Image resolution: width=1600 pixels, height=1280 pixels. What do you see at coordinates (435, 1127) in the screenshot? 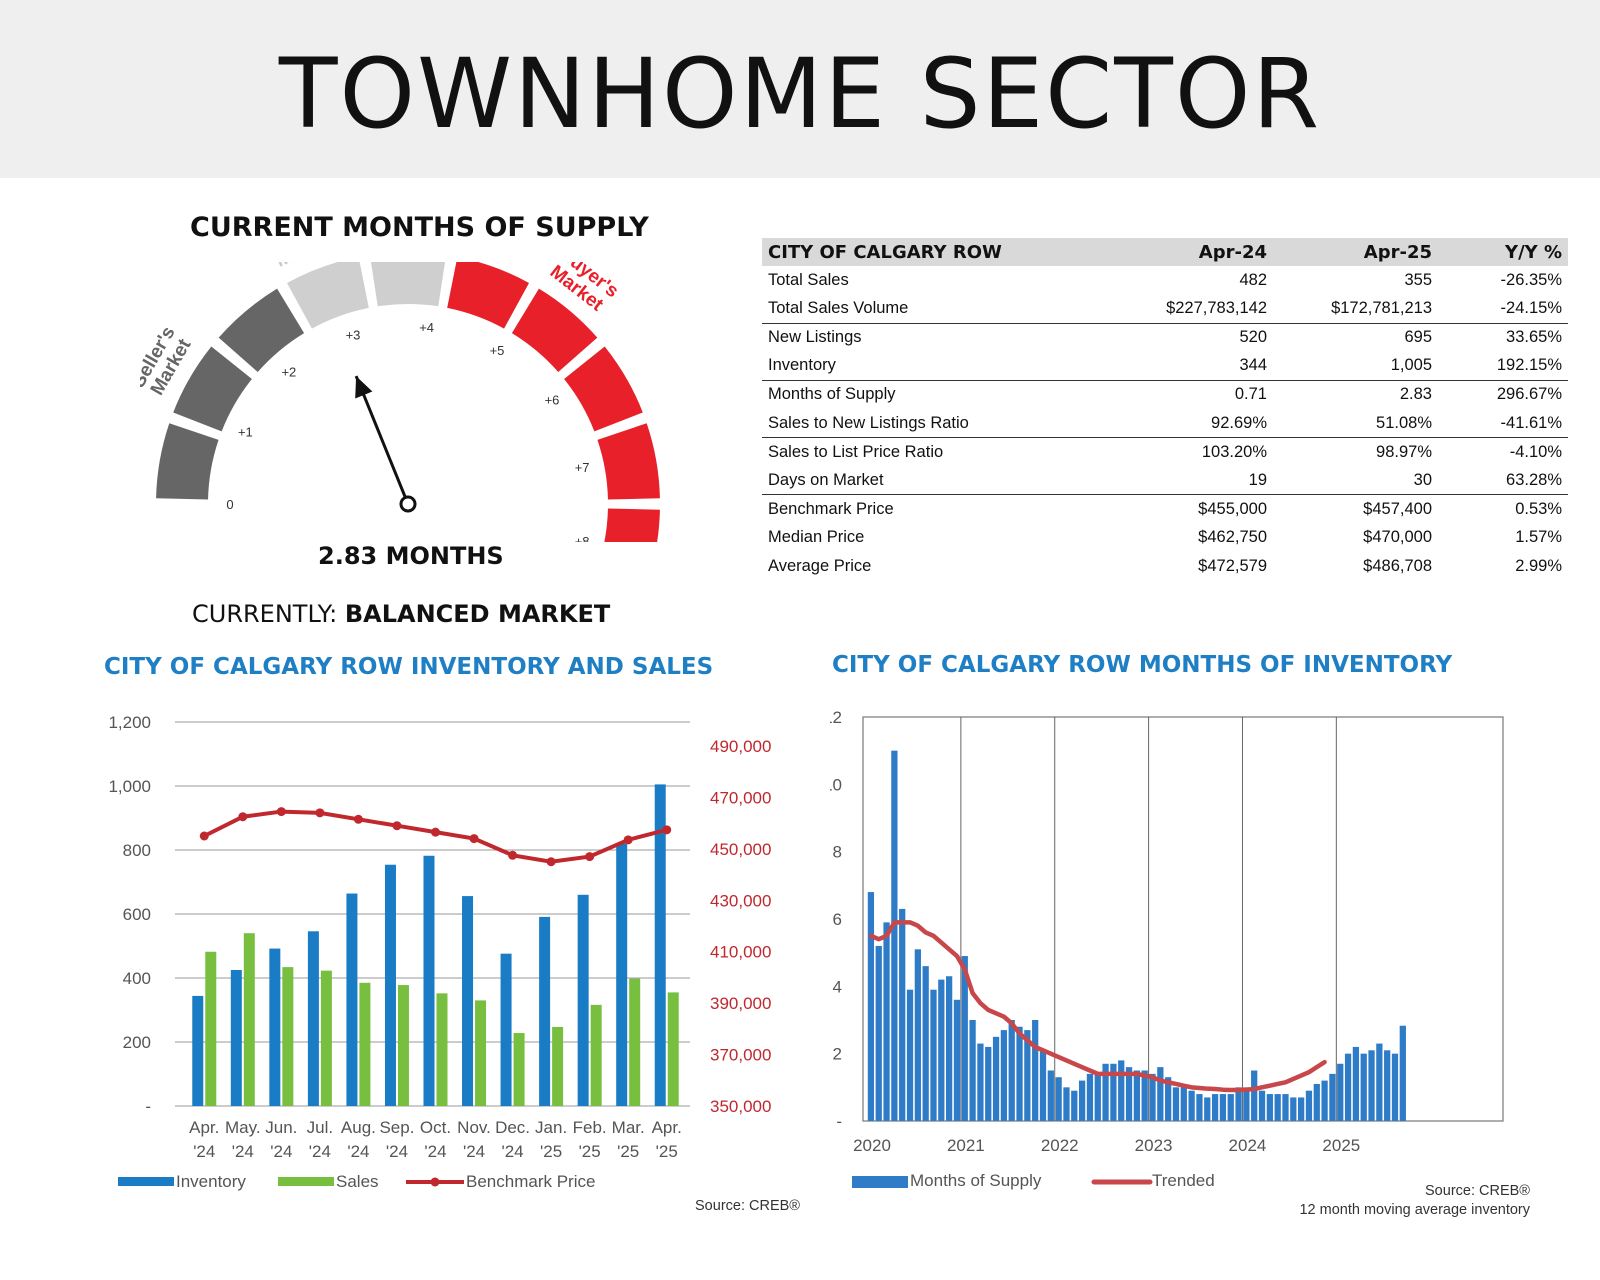
I see `x-tick-label-month: Oct.` at bounding box center [435, 1127].